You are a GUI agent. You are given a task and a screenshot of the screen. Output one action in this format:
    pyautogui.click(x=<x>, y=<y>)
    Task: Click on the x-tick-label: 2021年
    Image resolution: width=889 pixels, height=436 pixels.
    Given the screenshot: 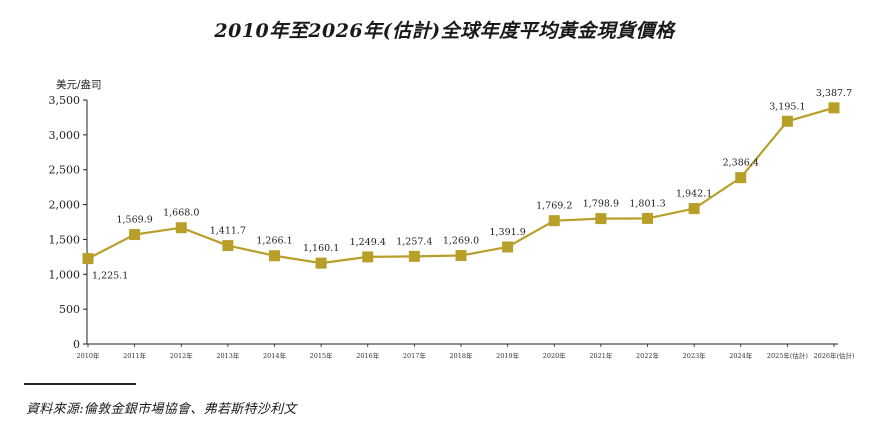 What is the action you would take?
    pyautogui.click(x=601, y=355)
    